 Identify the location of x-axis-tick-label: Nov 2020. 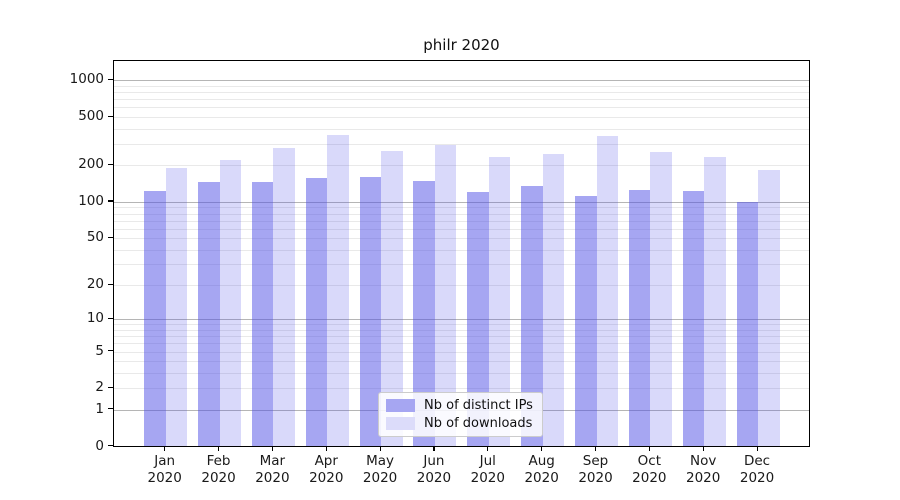
(703, 470).